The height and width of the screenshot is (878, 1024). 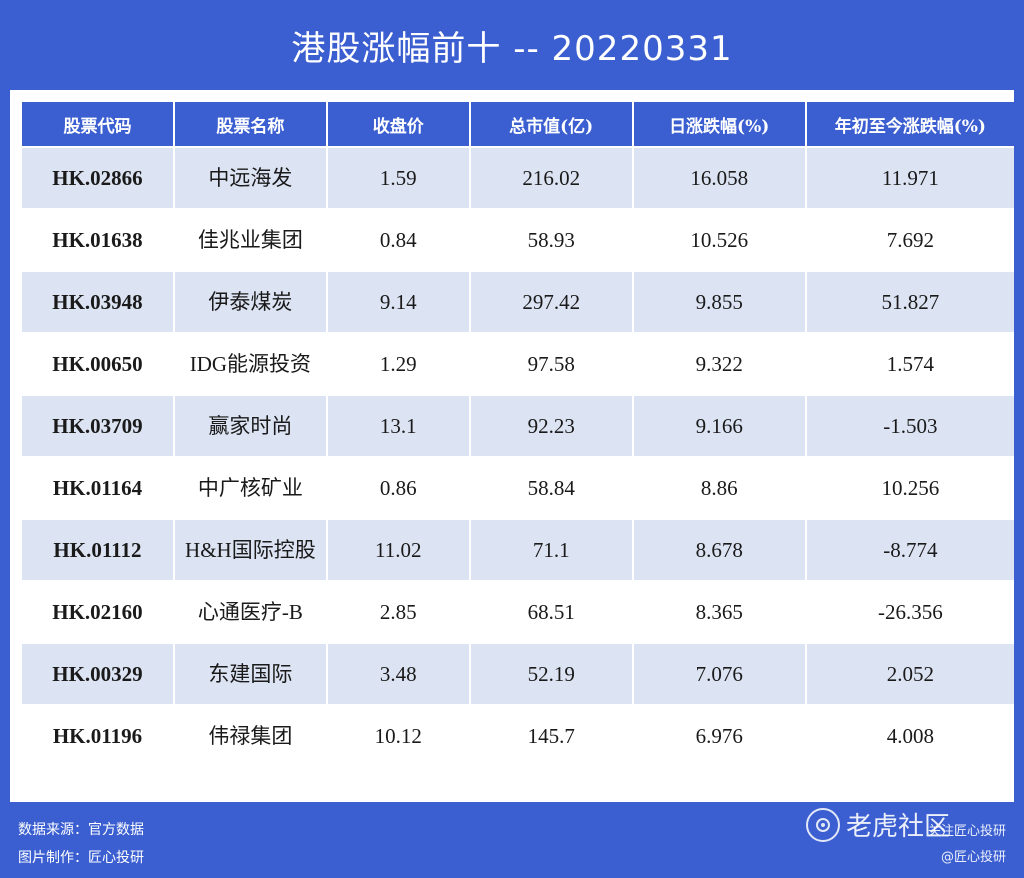 I want to click on table-row: HK.03948 伊泰煤炭 9.14 297.42 9.855 51.827, so click(x=518, y=302).